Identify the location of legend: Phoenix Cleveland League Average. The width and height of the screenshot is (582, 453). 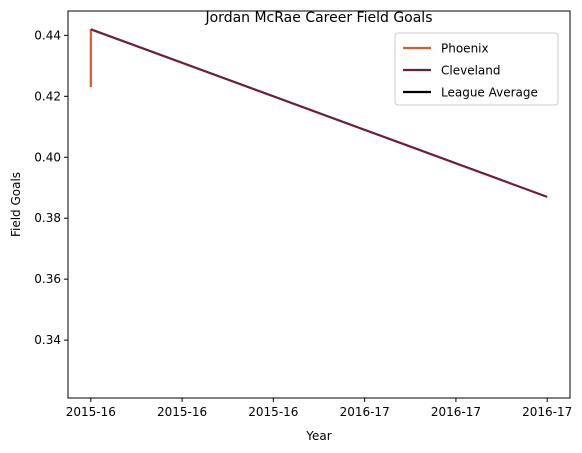
(476, 69).